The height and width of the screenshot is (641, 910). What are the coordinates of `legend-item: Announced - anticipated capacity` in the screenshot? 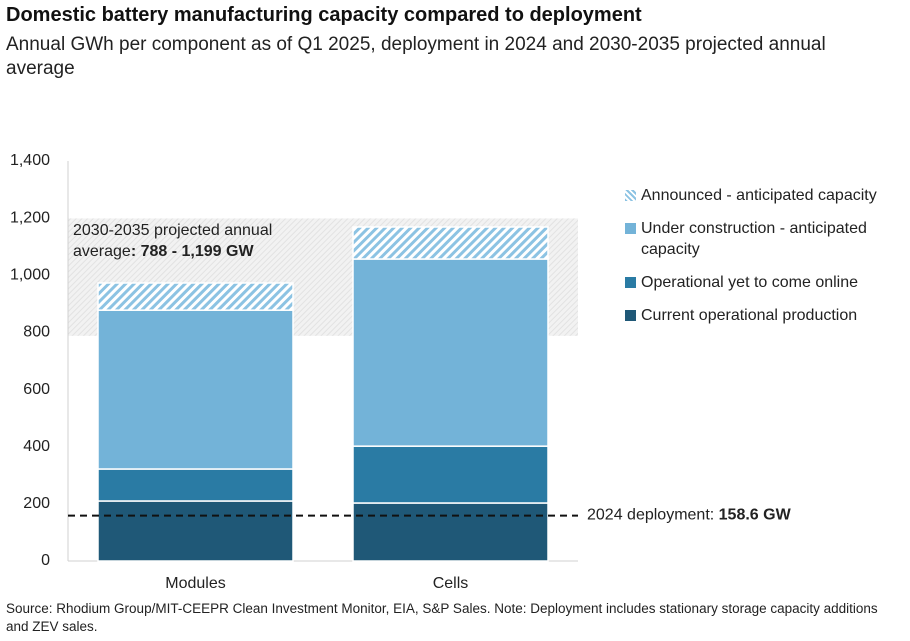 It's located at (757, 195).